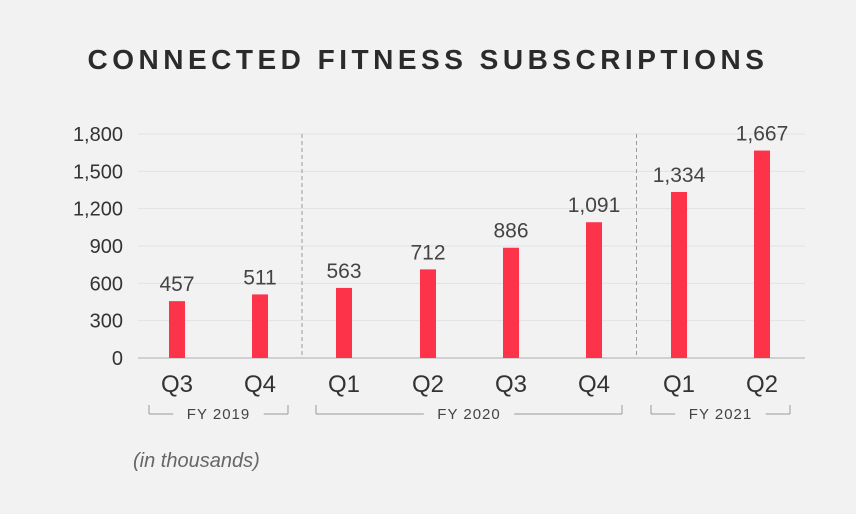  What do you see at coordinates (106, 284) in the screenshot?
I see `y-tick-label: 600` at bounding box center [106, 284].